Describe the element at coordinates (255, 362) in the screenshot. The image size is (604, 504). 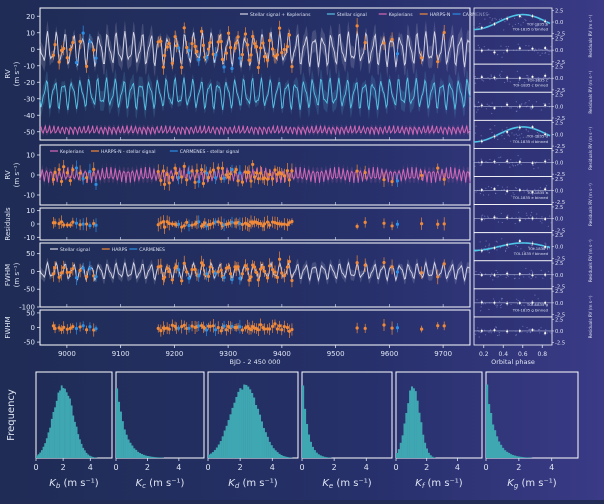
I see `x-axis-label: BJD - 2 450 000` at that location.